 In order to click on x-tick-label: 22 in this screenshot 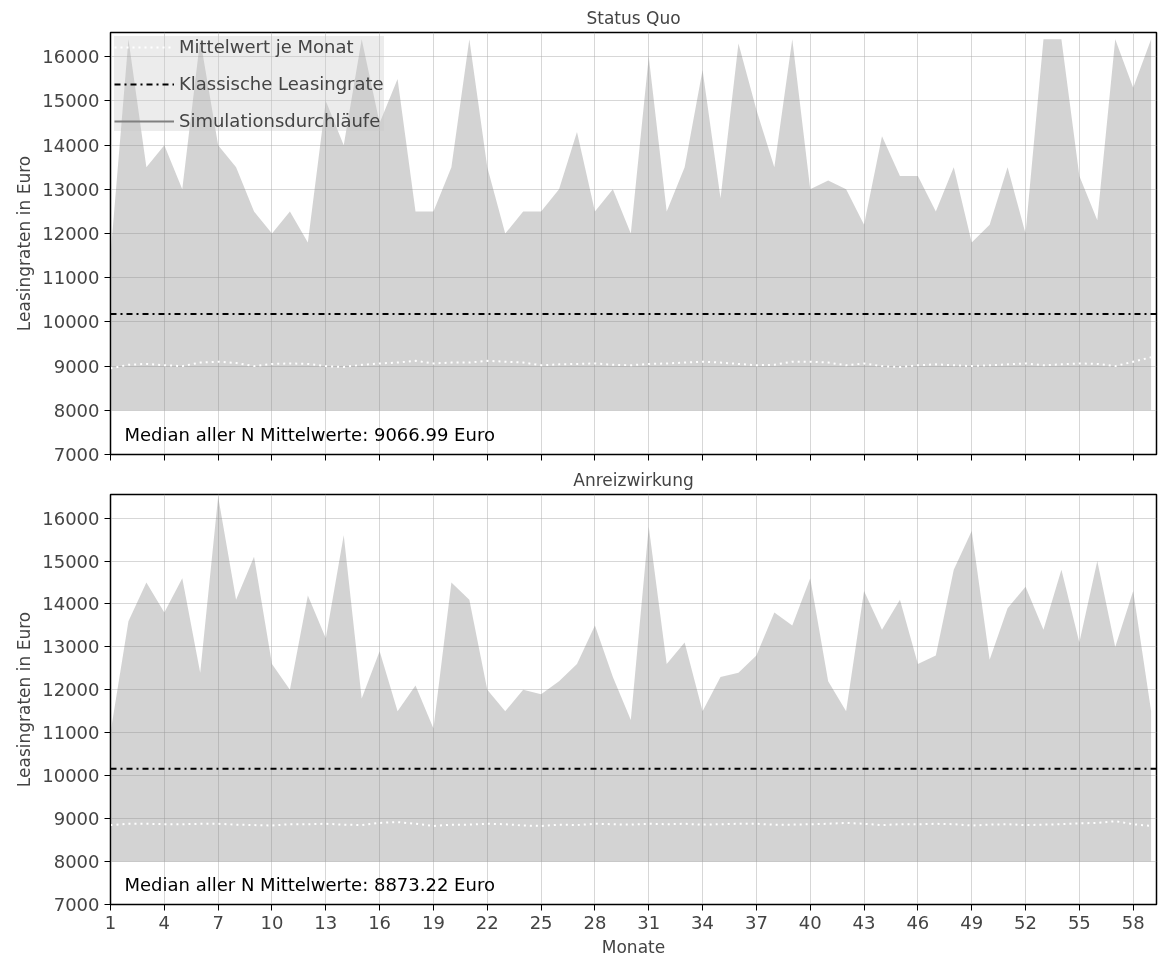, I will do `click(487, 922)`.